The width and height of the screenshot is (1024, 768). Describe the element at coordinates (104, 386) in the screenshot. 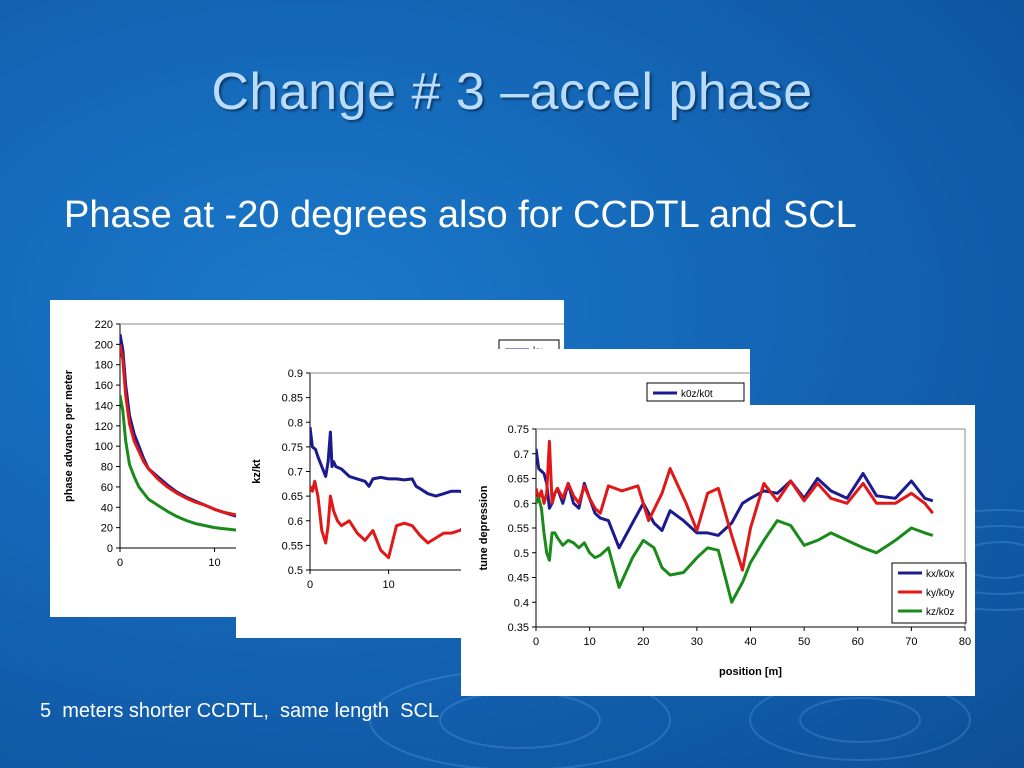

I see `y-tick-label: 160` at that location.